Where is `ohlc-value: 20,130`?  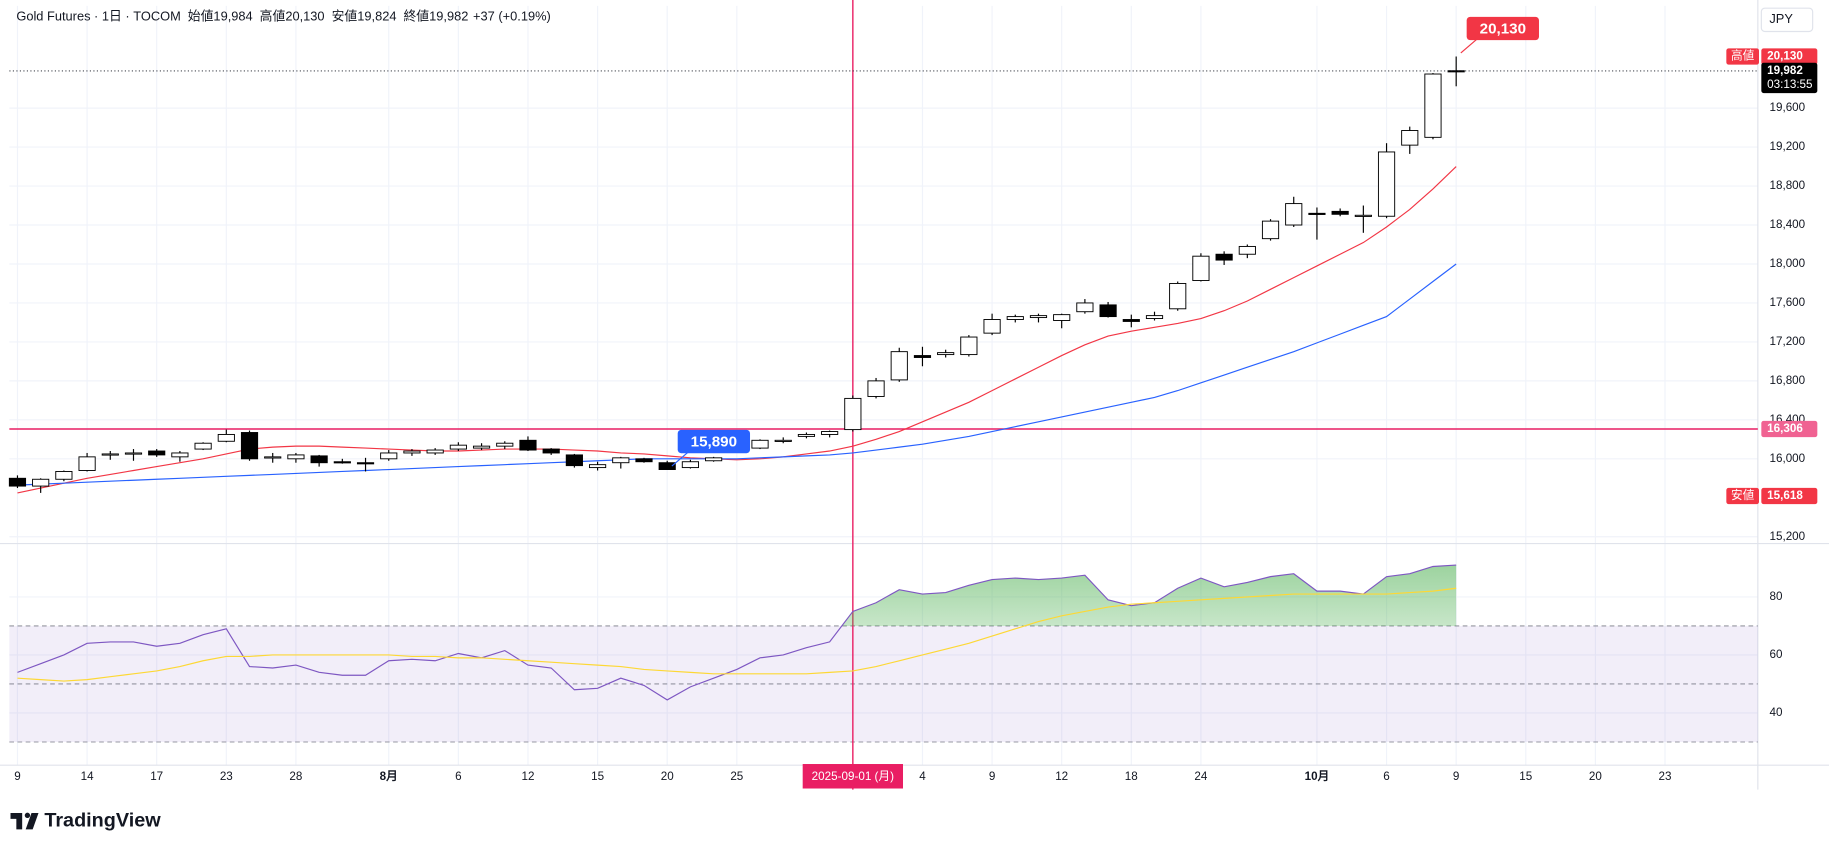
ohlc-value: 20,130 is located at coordinates (304, 16).